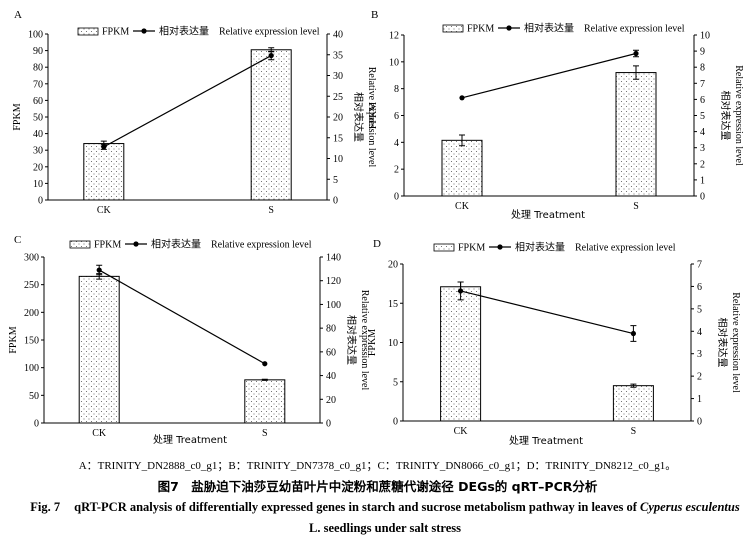 This screenshot has width=755, height=539. I want to click on left-tick-label: 40, so click(38, 134).